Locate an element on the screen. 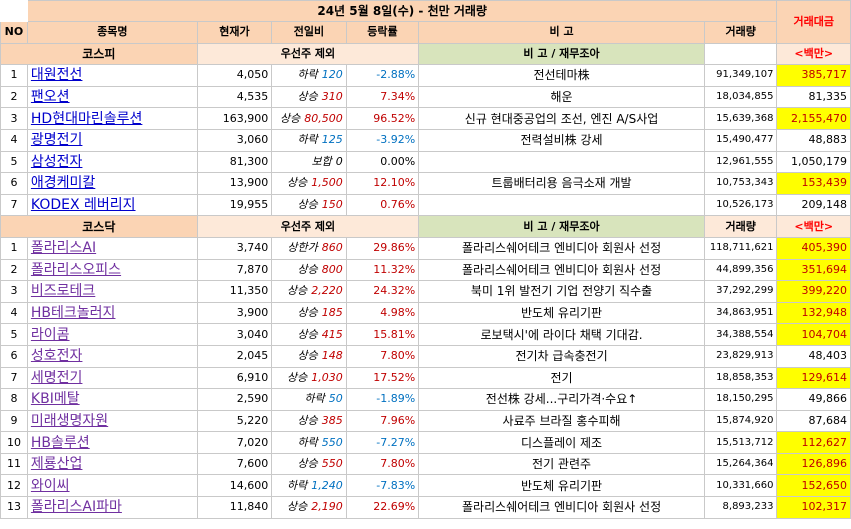 The height and width of the screenshot is (529, 851). row-number: 8 is located at coordinates (14, 399).